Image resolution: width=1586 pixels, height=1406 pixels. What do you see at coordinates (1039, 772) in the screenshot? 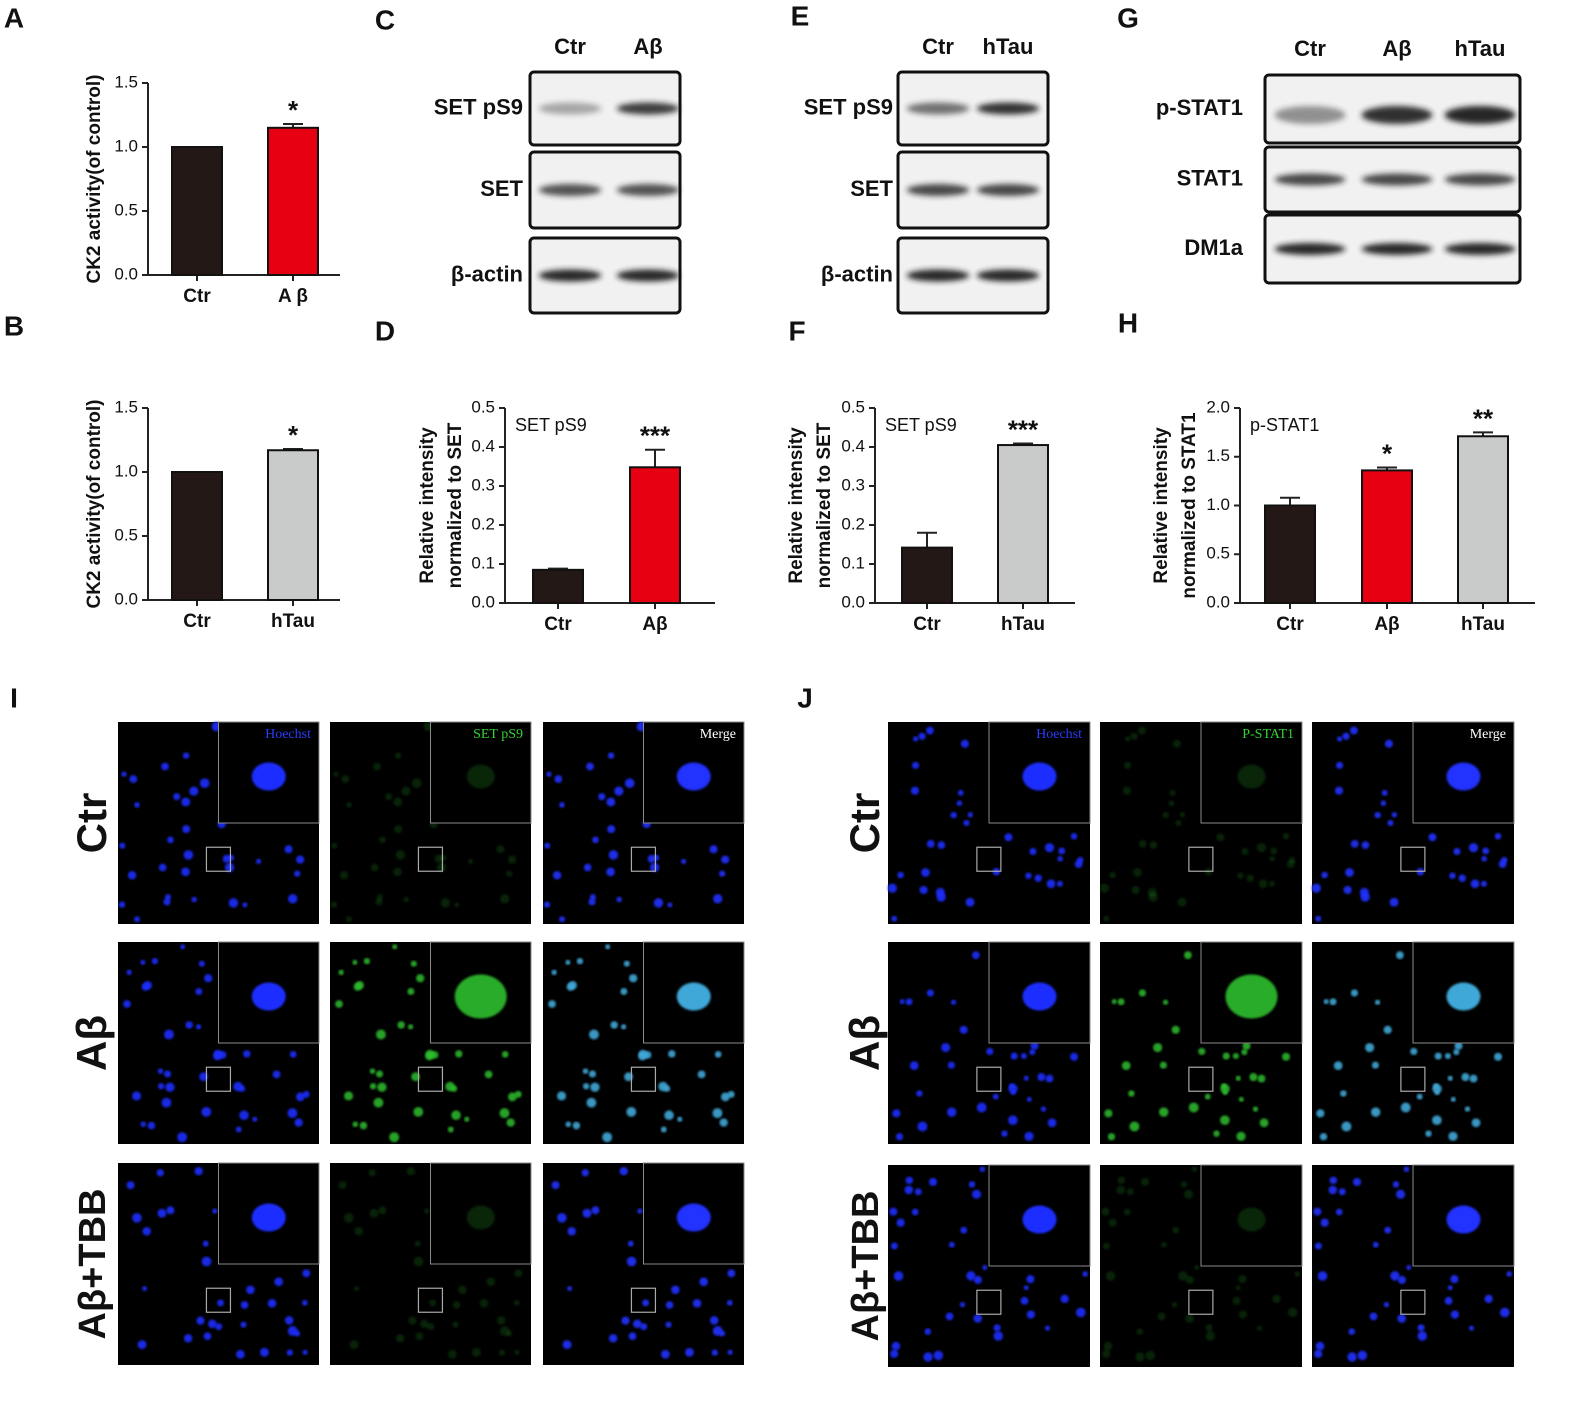
I see `inset-frame` at bounding box center [1039, 772].